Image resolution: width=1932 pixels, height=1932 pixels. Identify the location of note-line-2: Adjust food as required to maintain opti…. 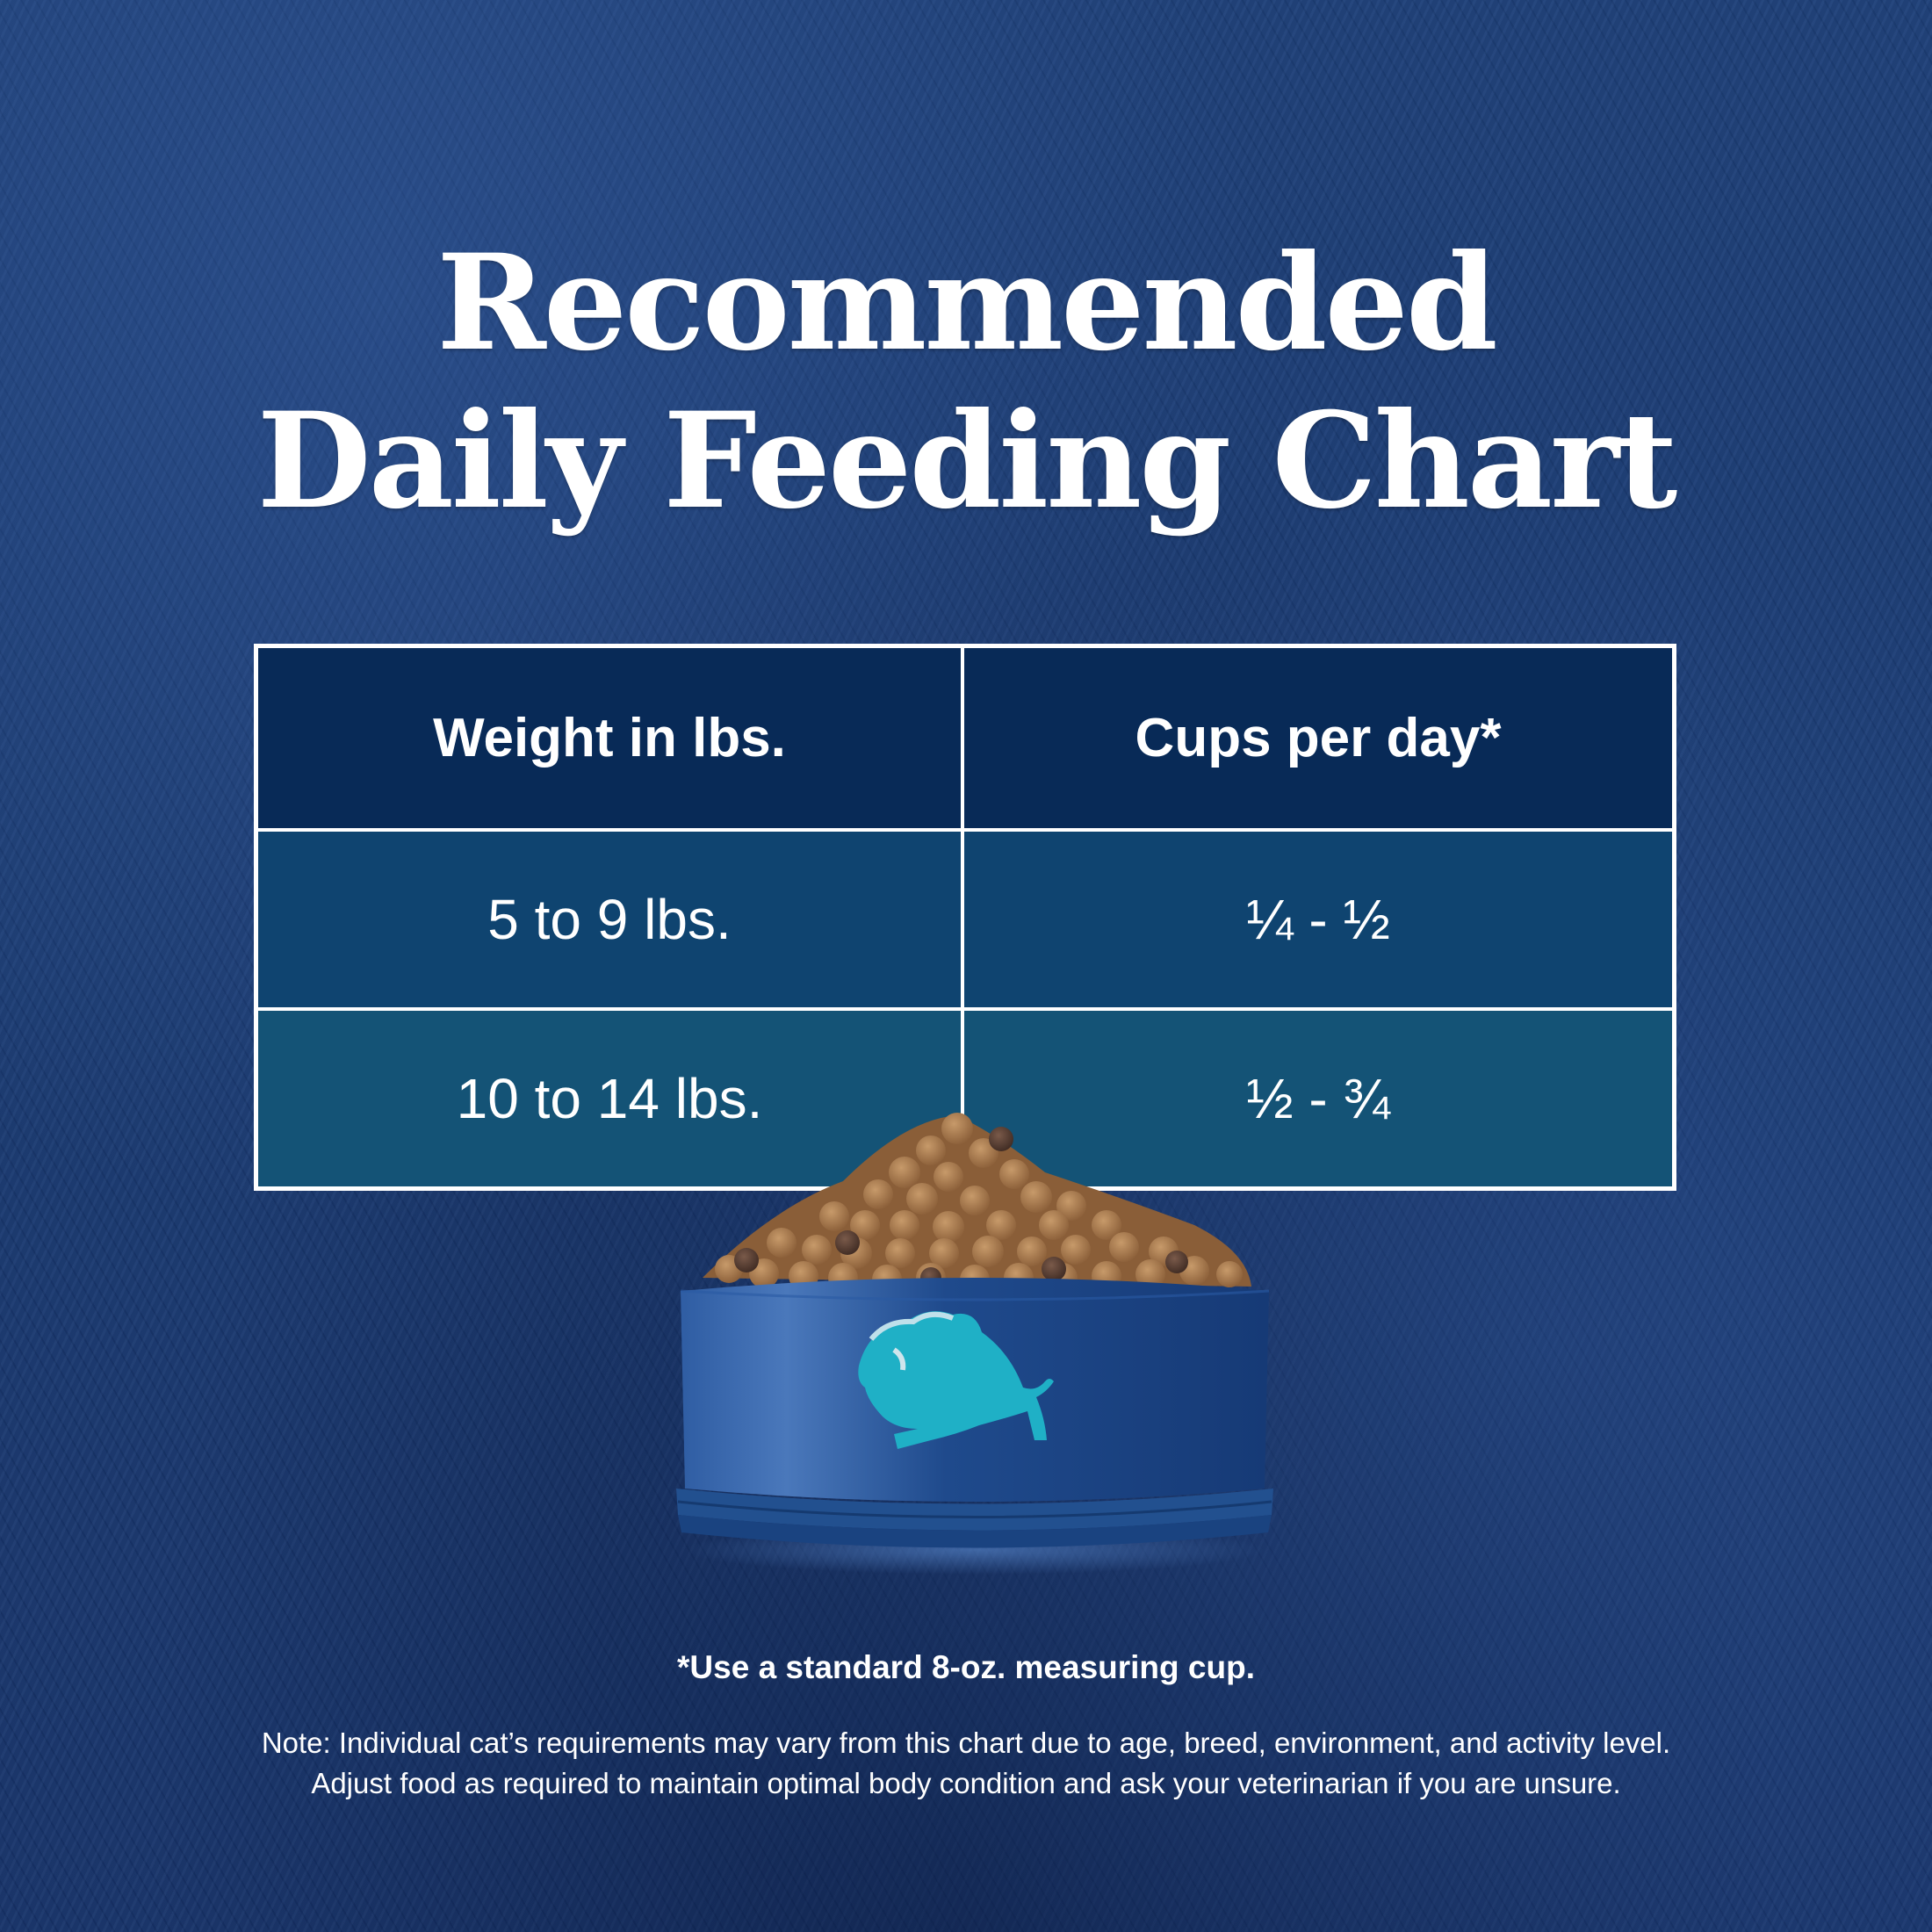
(966, 1783).